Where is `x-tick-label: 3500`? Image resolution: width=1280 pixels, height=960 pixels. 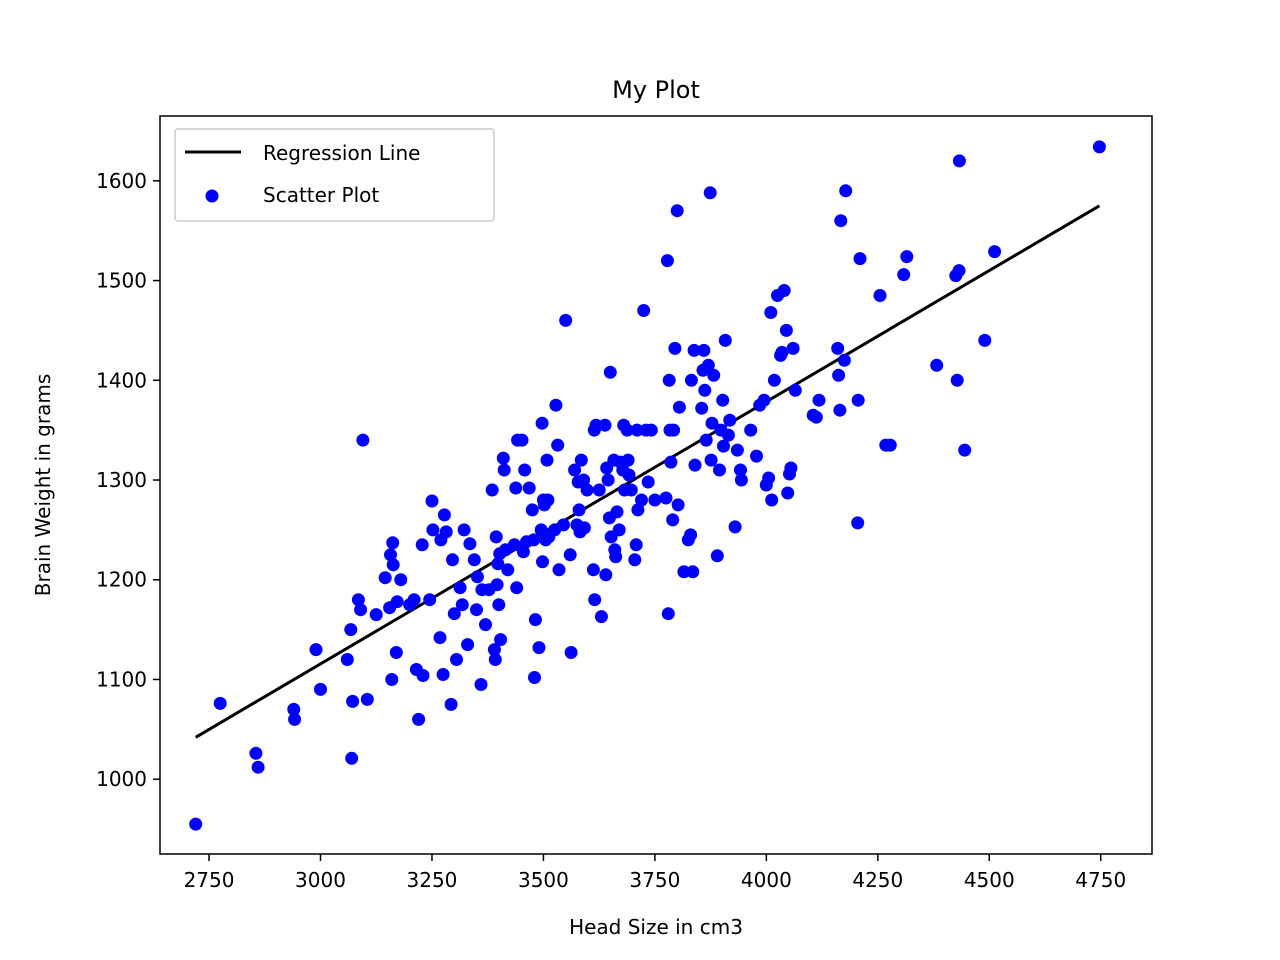 x-tick-label: 3500 is located at coordinates (543, 880).